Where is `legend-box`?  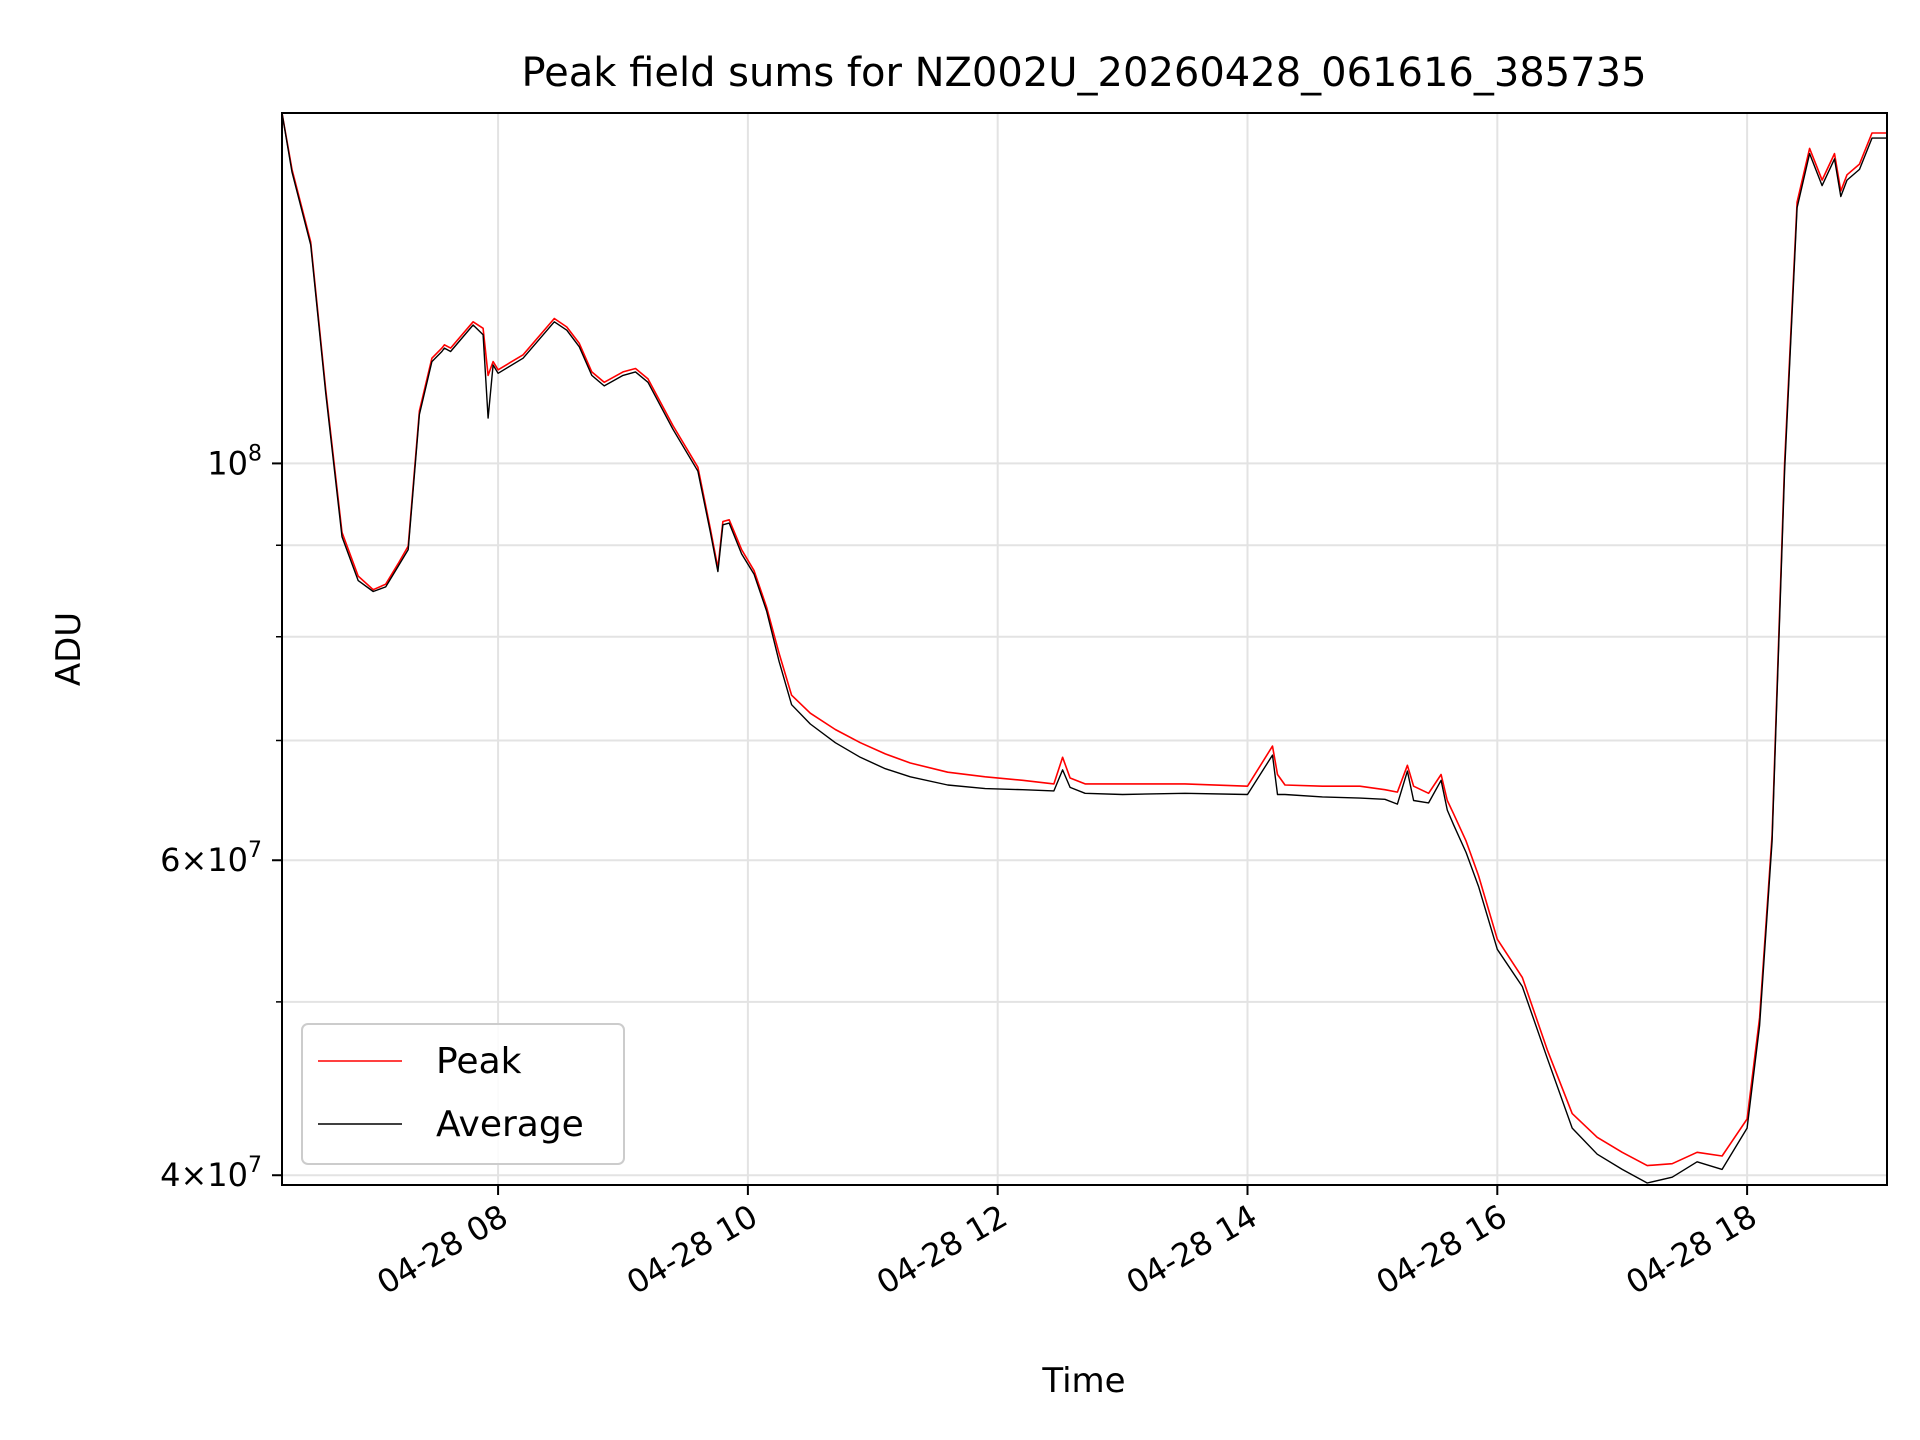
legend-box is located at coordinates (463, 1094).